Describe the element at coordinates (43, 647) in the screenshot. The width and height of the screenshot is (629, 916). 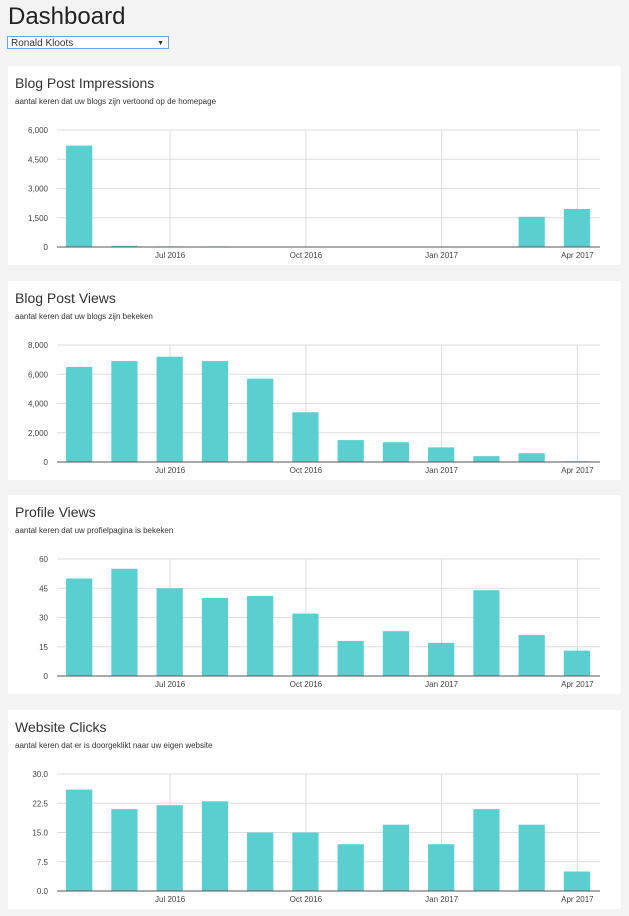
I see `y-tick-label: 15` at that location.